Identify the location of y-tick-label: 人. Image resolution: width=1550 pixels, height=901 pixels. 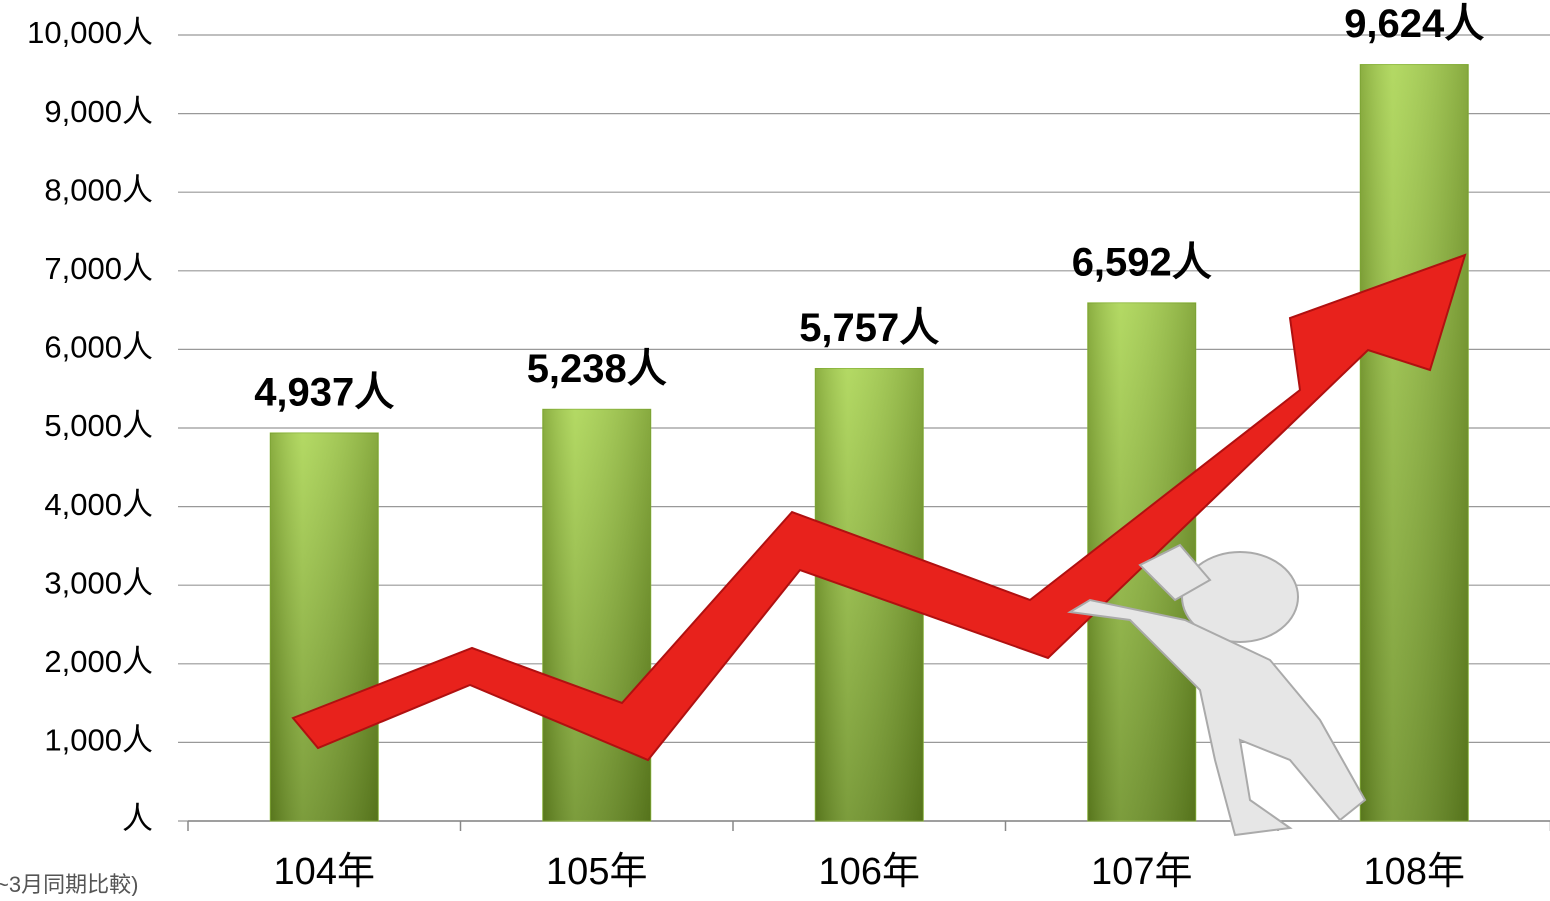
(137, 818).